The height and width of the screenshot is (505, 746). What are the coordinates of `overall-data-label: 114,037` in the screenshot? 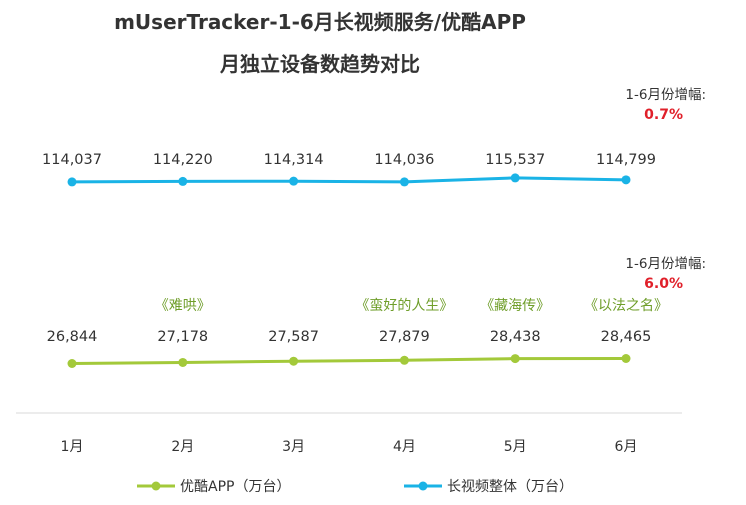 It's located at (72, 160).